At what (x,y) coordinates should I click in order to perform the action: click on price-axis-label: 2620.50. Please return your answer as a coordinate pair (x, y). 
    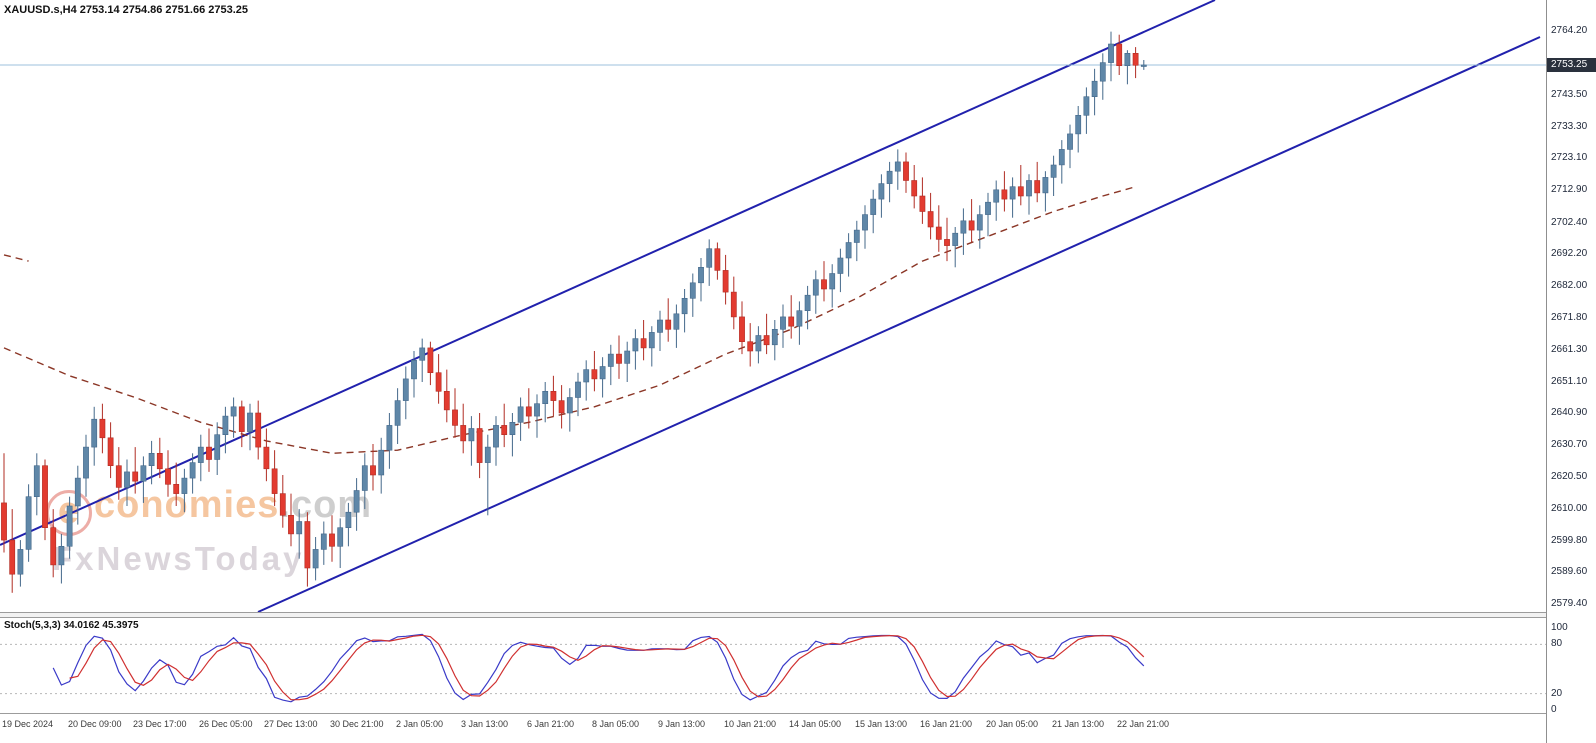
    Looking at the image, I should click on (1569, 476).